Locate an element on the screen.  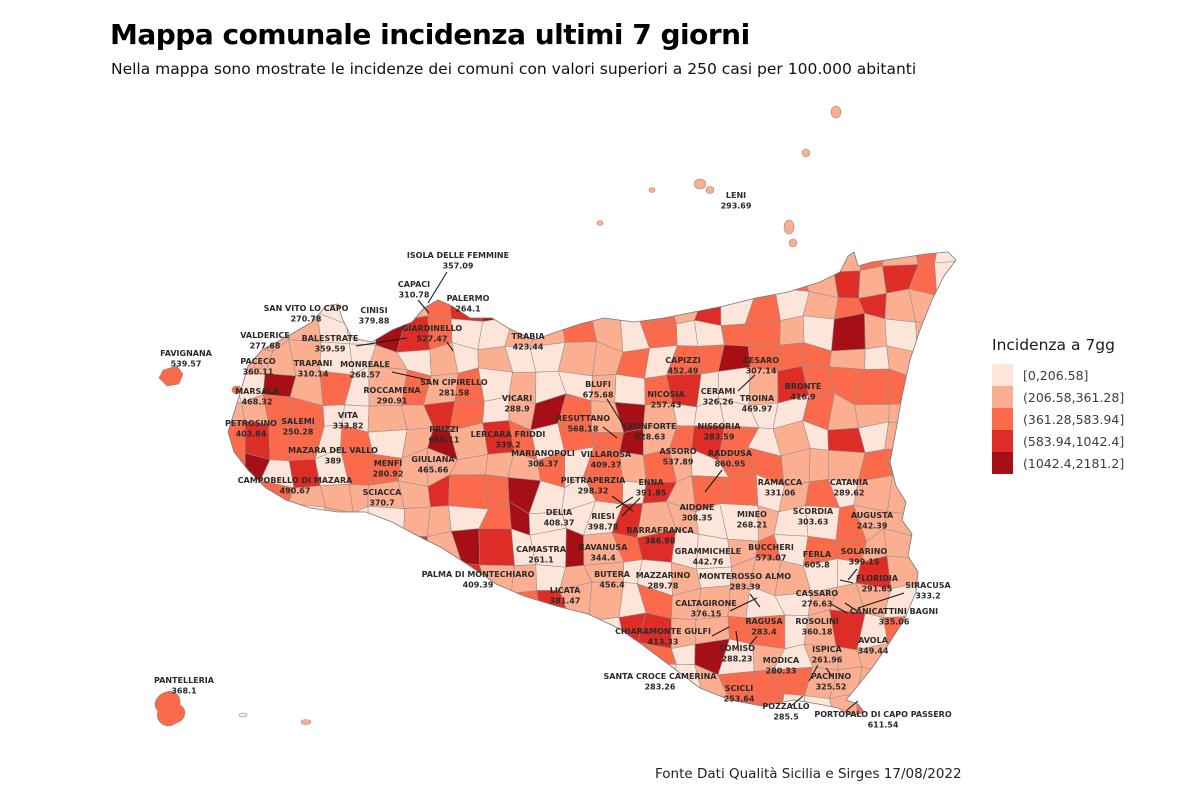
municipality-name: CINISI is located at coordinates (373, 310).